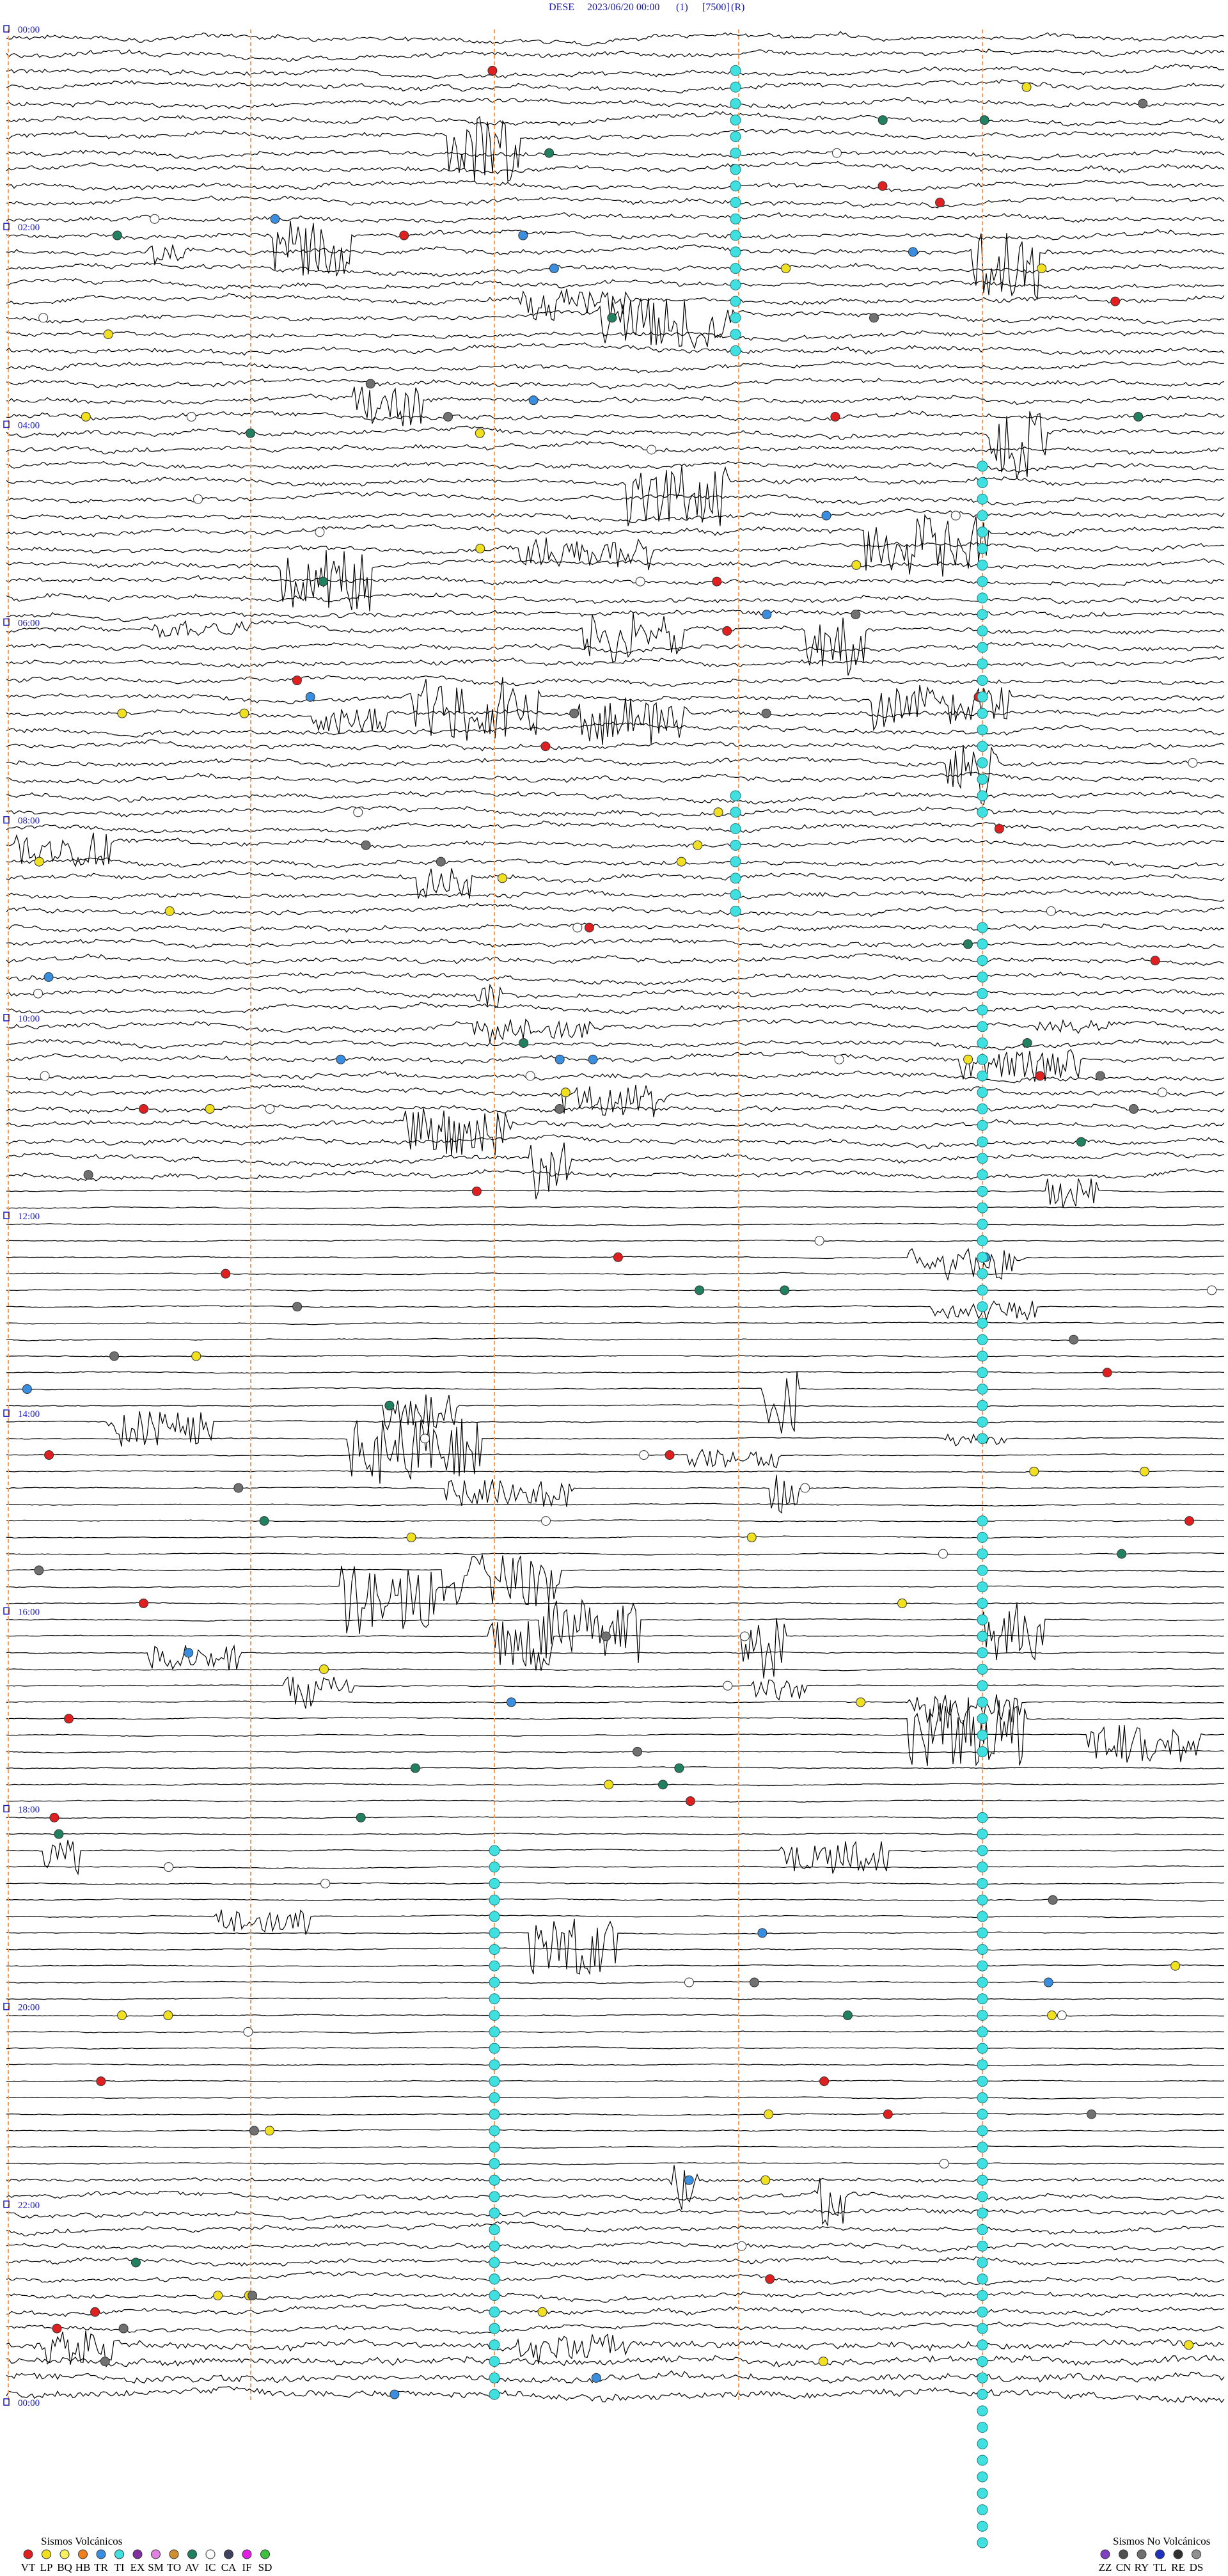  I want to click on legend-label: RY, so click(1142, 2567).